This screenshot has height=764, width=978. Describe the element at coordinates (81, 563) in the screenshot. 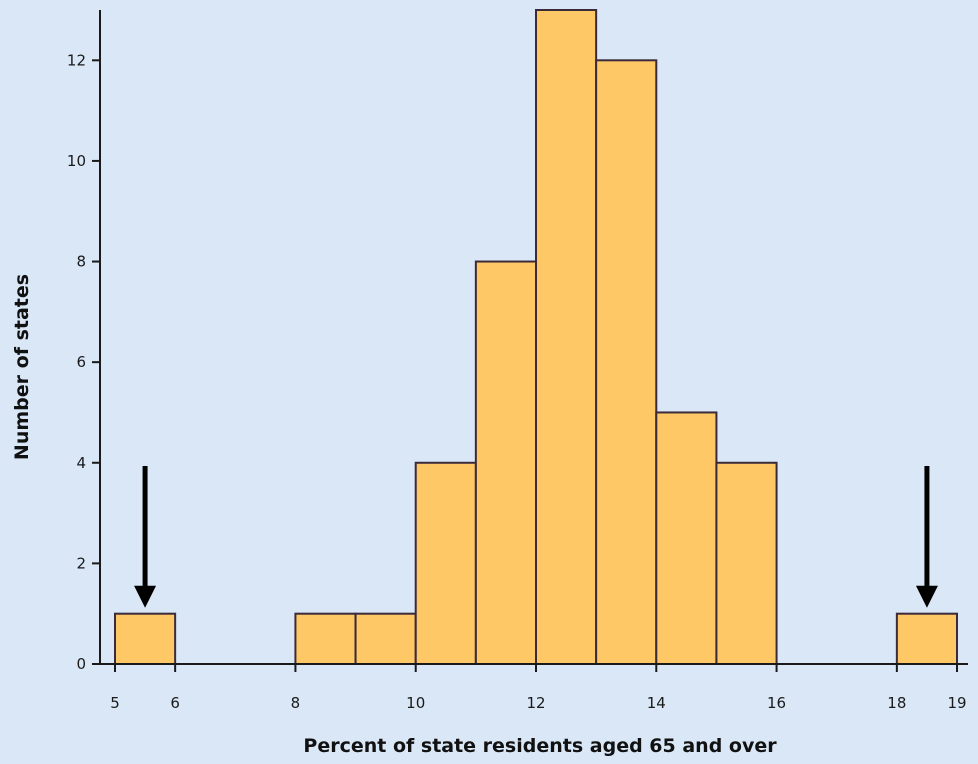

I see `y-tick-label: 2` at that location.